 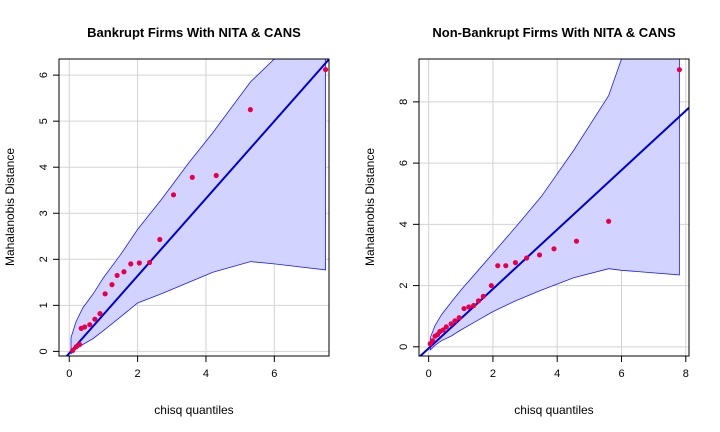 I want to click on y-tick-label: 5, so click(x=44, y=121).